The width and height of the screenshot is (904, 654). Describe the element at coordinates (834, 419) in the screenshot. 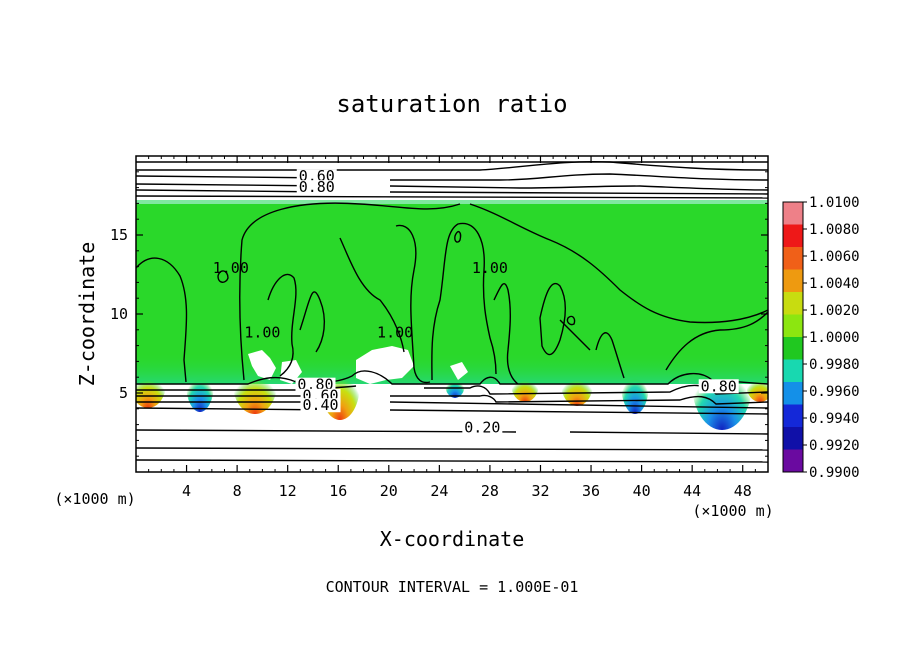

I see `colorbar-label: 0.9940` at that location.